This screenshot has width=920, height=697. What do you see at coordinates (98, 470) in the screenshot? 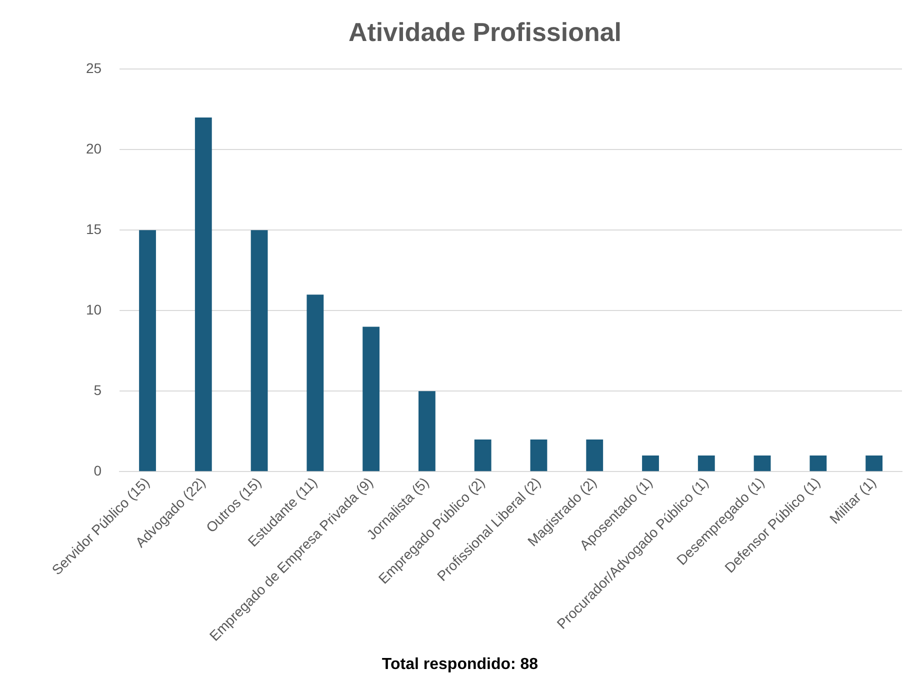
I see `y-tick-label: 0` at bounding box center [98, 470].